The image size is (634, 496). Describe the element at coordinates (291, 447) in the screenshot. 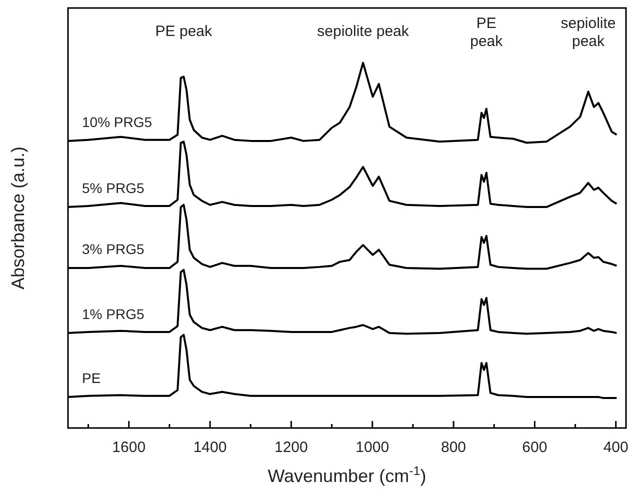

I see `x-tick-label: 1200` at that location.